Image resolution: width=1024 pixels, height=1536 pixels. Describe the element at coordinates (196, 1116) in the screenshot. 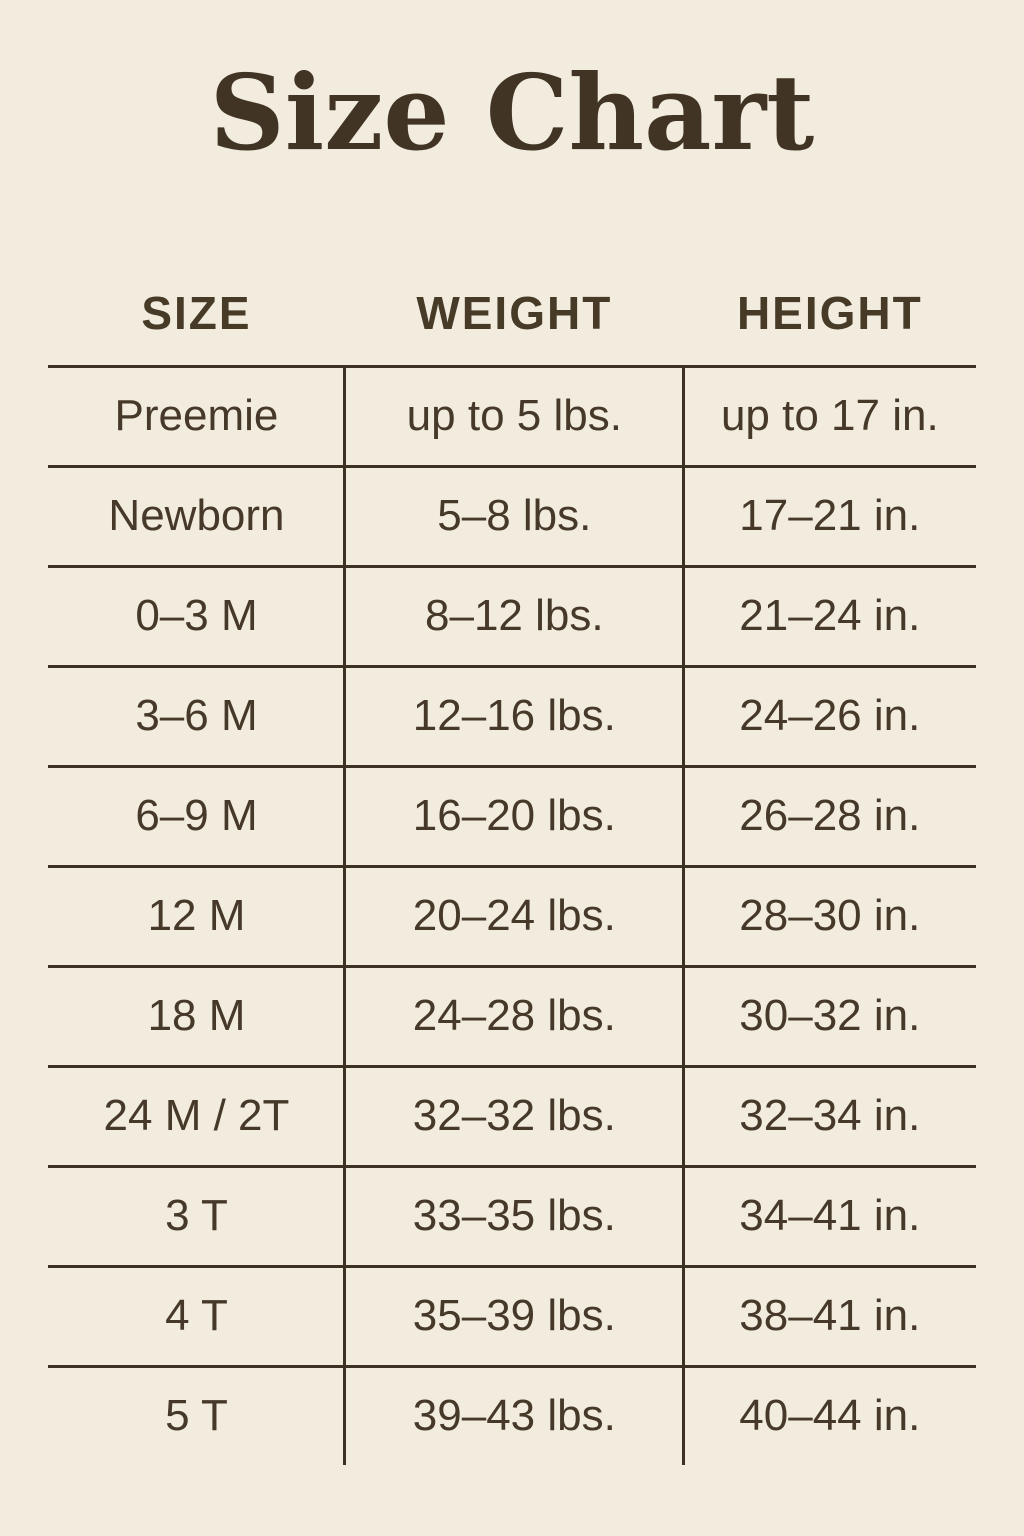

I see `cell-size: 24 M / 2T` at that location.